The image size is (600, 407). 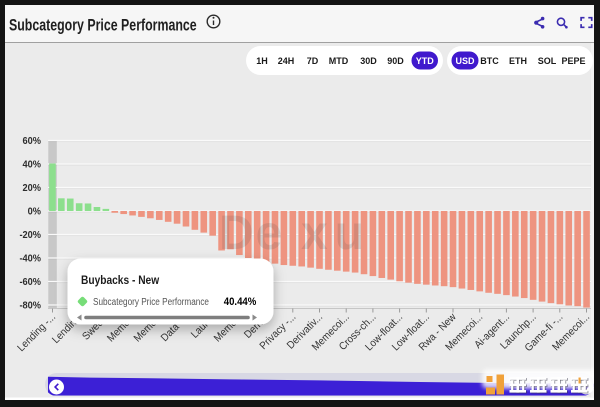 I want to click on svg-text: 20%, so click(x=32, y=189).